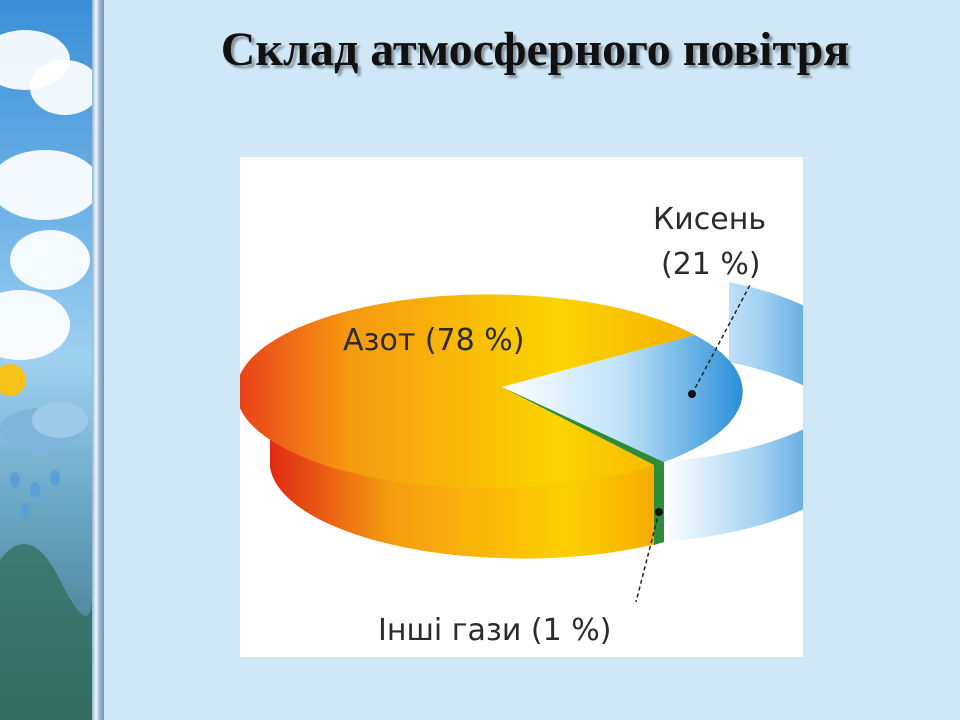 Image resolution: width=960 pixels, height=720 pixels. Describe the element at coordinates (46, 542) in the screenshot. I see `weather-icons` at that location.